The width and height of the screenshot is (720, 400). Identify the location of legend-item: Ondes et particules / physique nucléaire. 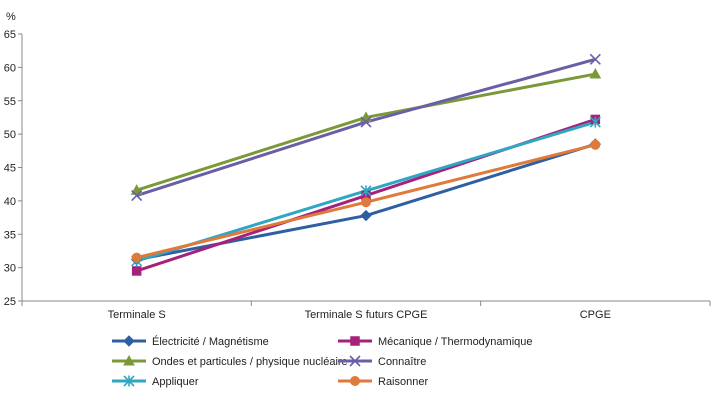
(230, 361).